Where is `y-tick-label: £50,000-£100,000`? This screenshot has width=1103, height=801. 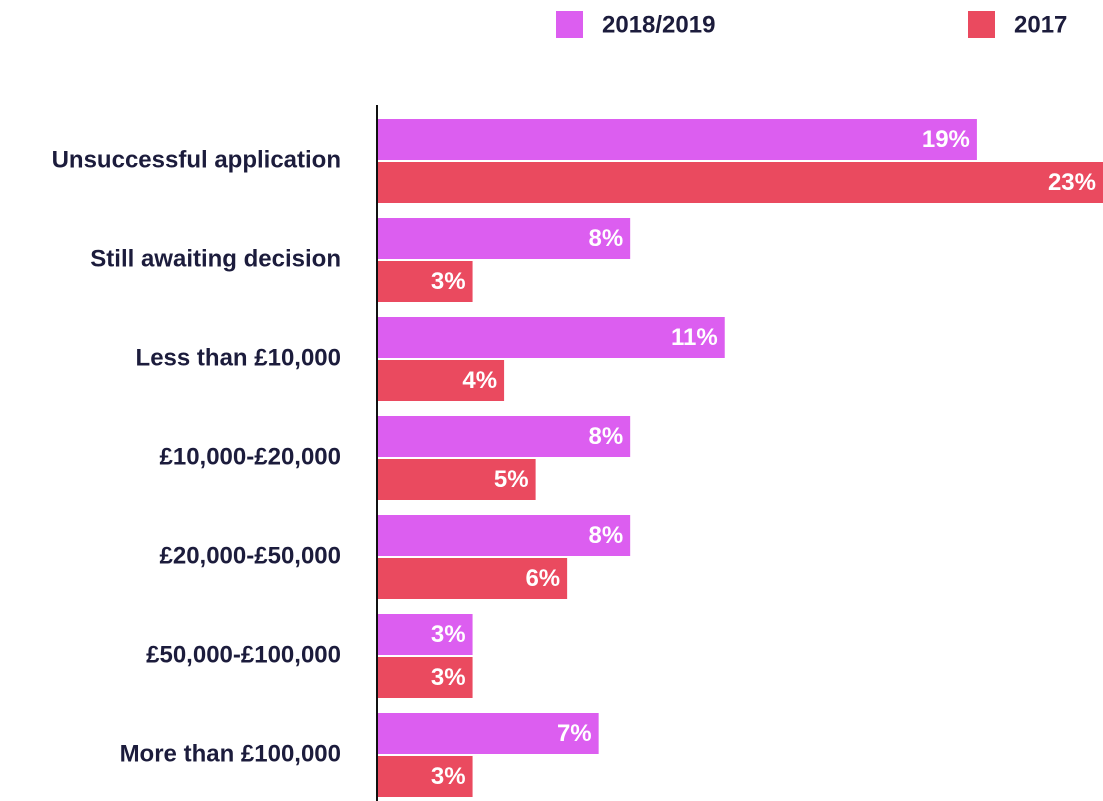 y-tick-label: £50,000-£100,000 is located at coordinates (243, 654).